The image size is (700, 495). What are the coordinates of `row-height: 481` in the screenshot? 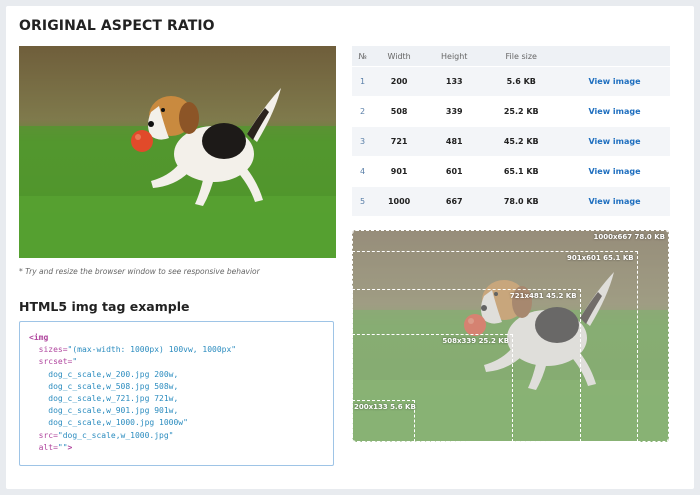 It's located at (454, 141).